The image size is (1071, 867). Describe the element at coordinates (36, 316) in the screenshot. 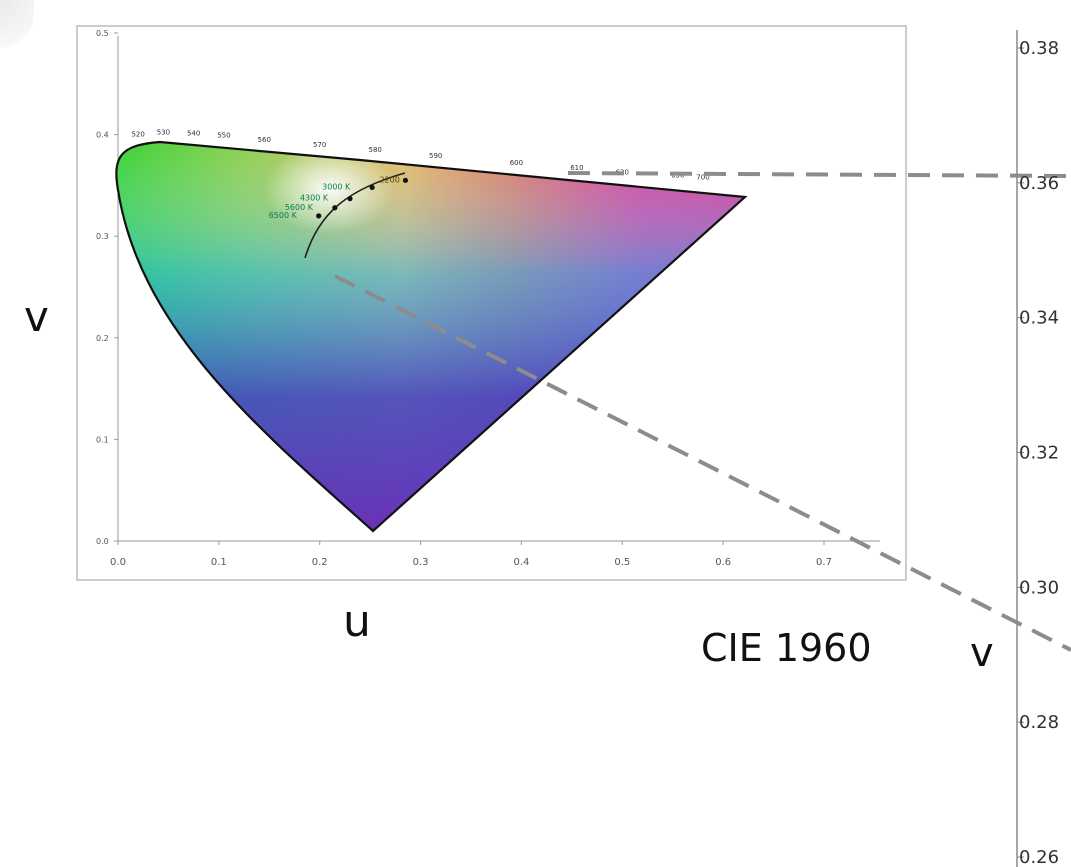

I see `v-axis-label-left: v` at that location.